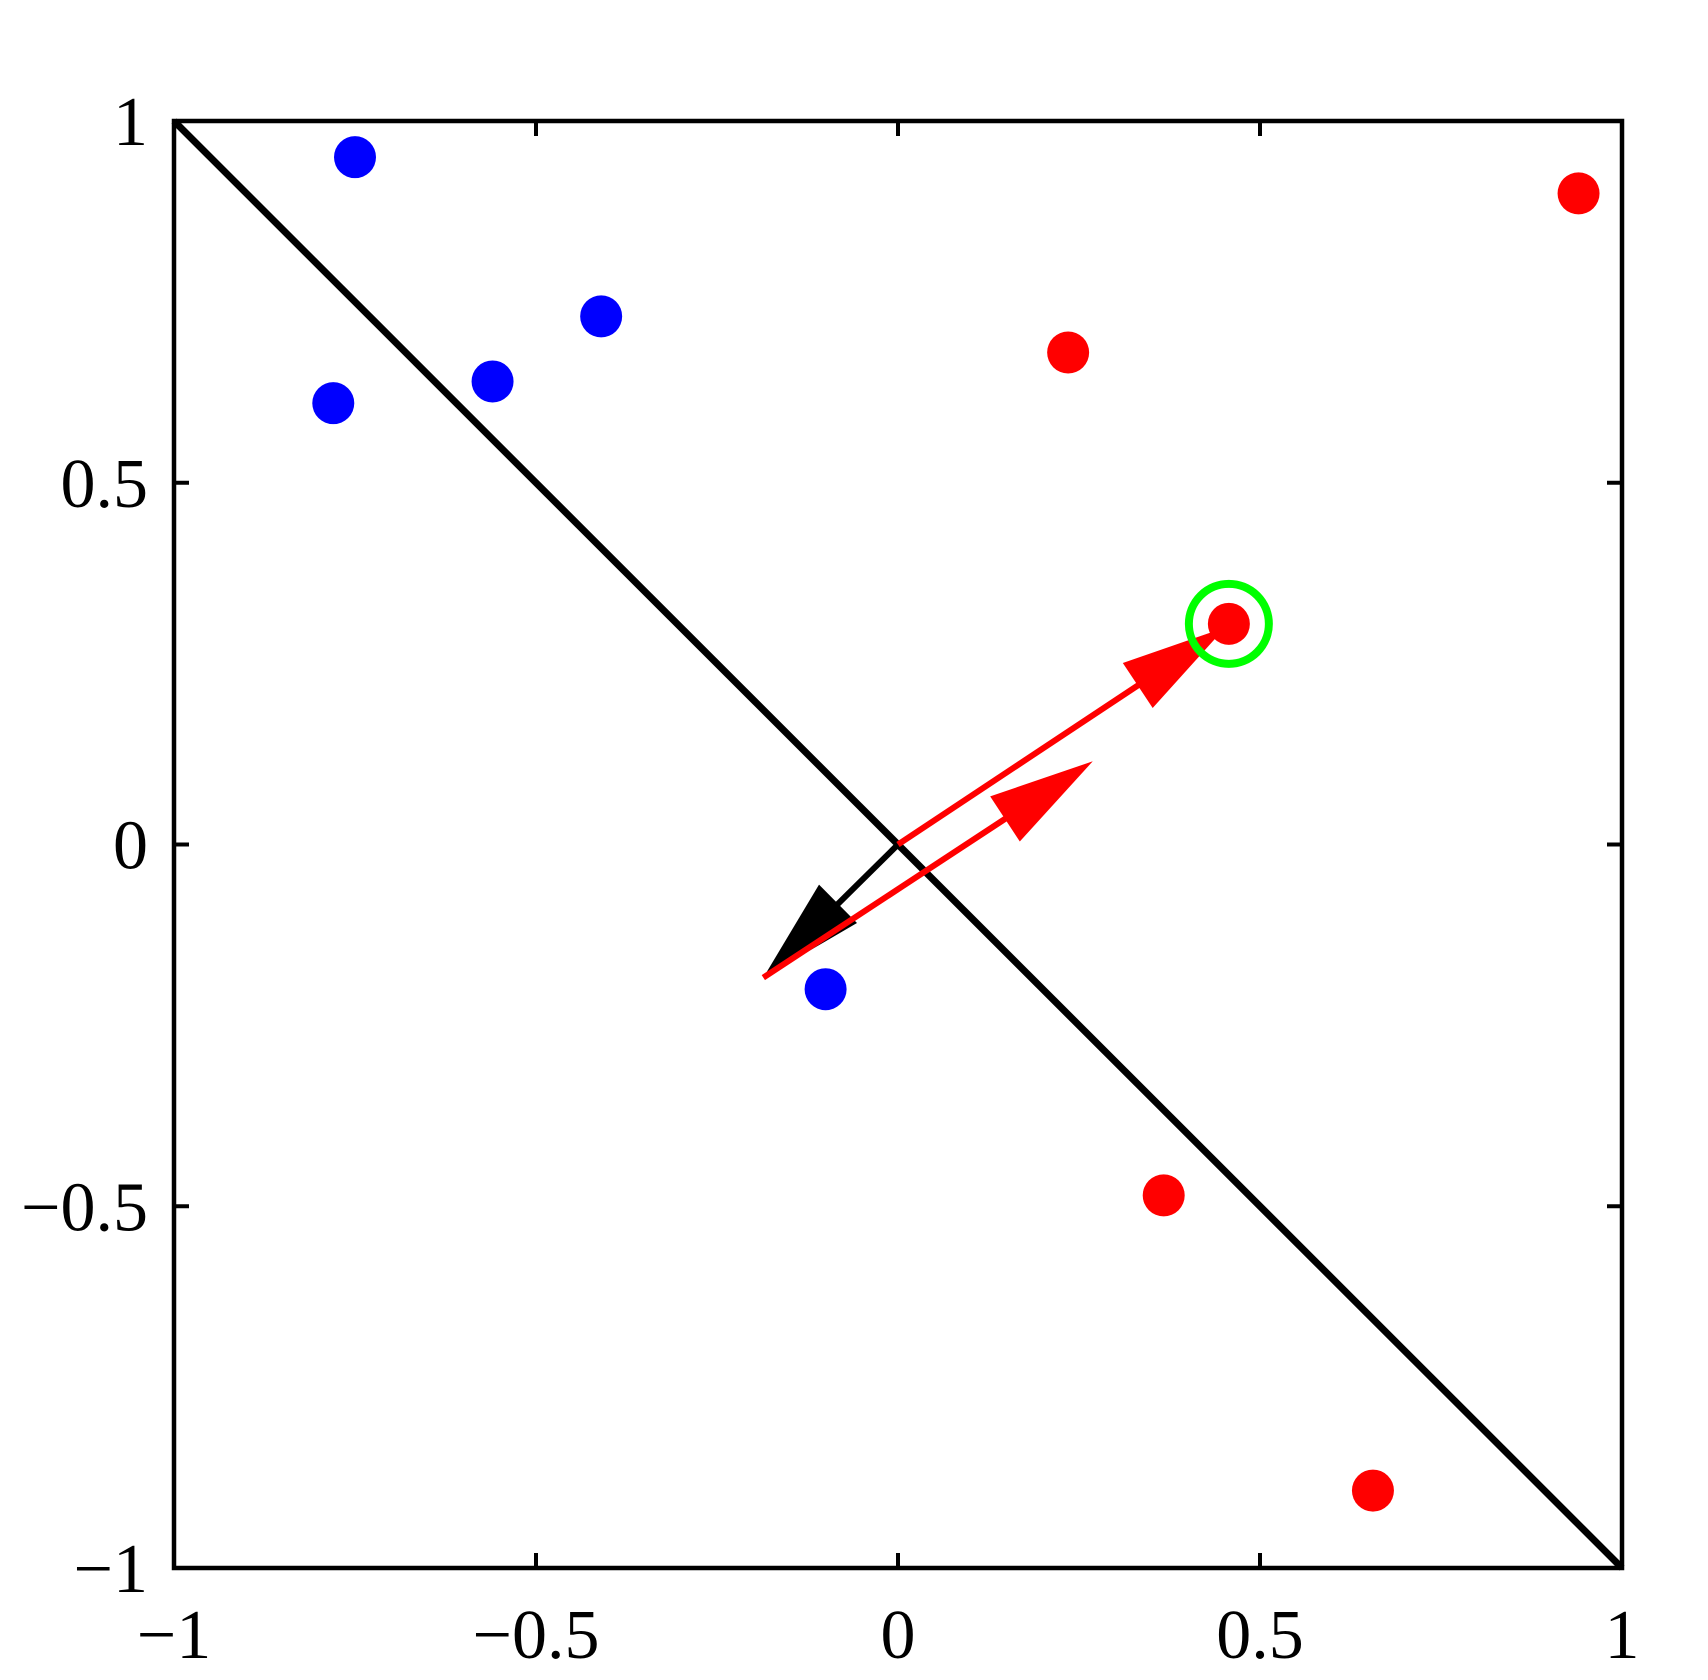  I want to click on y-tick-label: −1, so click(111, 1569).